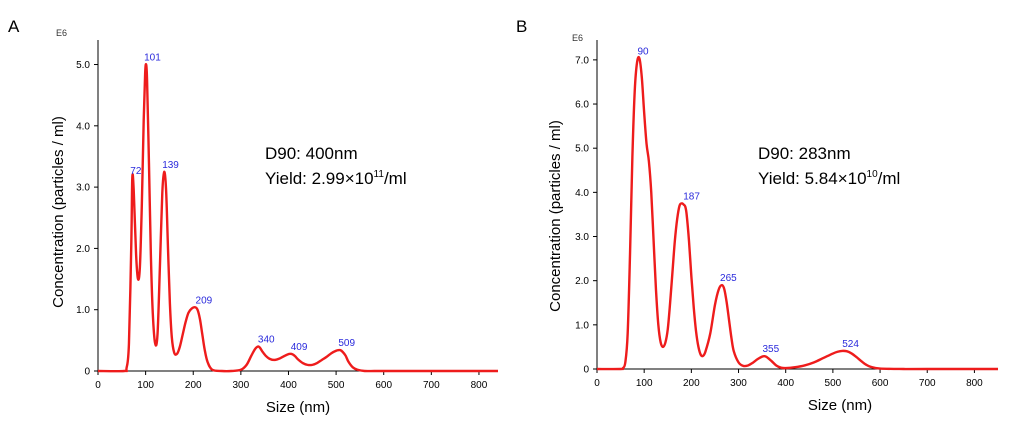 This screenshot has width=1024, height=422. I want to click on peak-label: 524, so click(850, 344).